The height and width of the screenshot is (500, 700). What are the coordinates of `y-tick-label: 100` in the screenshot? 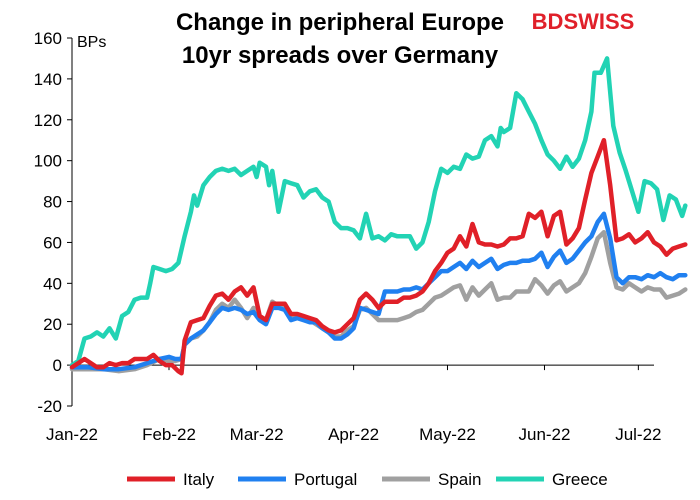 It's located at (48, 161).